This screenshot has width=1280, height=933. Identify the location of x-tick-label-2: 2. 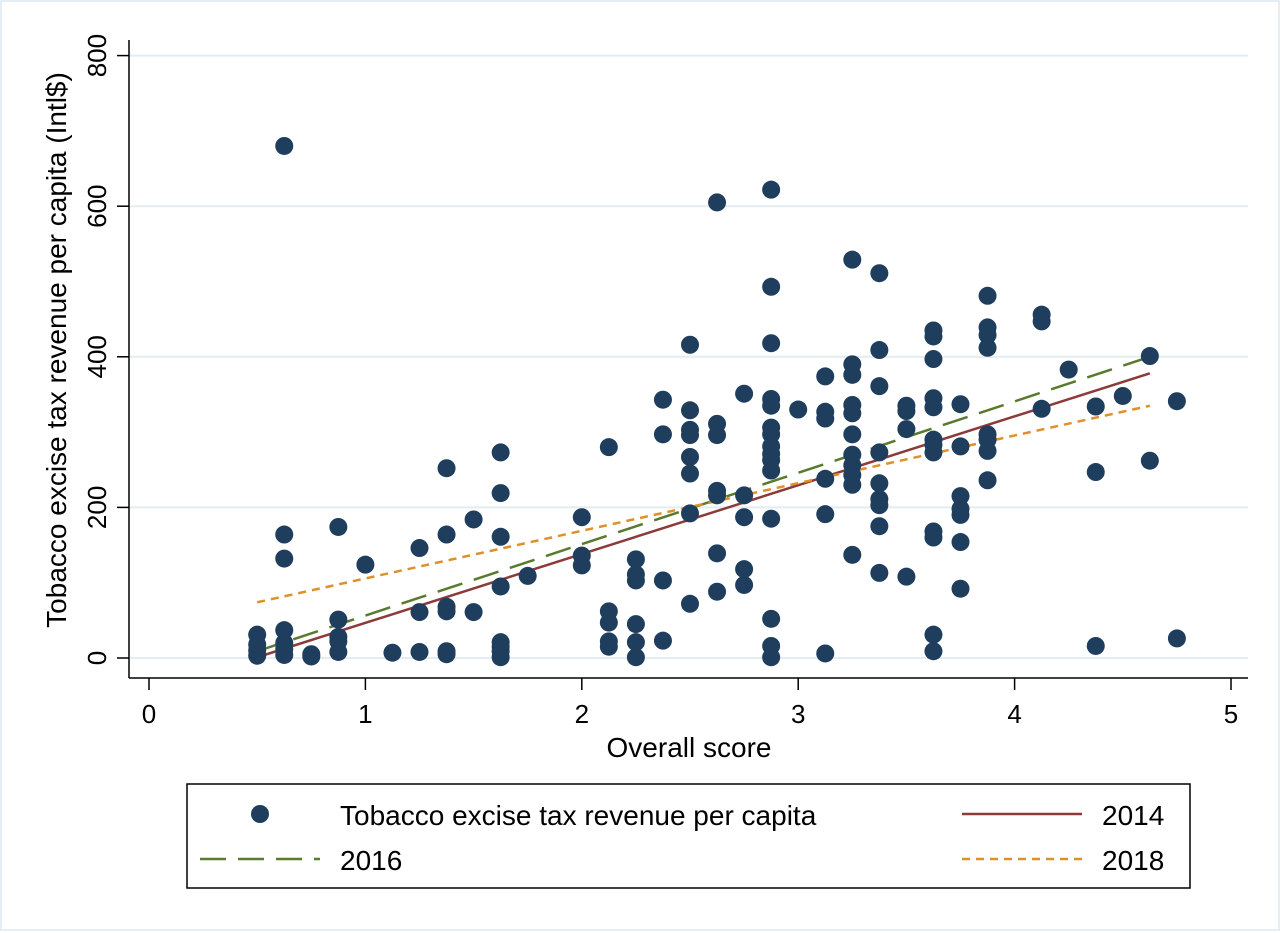
(582, 714).